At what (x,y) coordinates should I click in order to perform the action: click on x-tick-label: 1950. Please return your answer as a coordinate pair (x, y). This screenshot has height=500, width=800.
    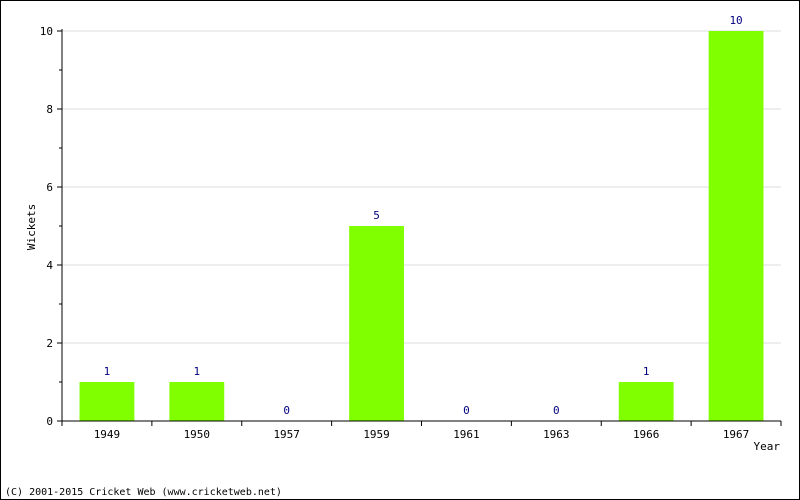
    Looking at the image, I should click on (197, 434).